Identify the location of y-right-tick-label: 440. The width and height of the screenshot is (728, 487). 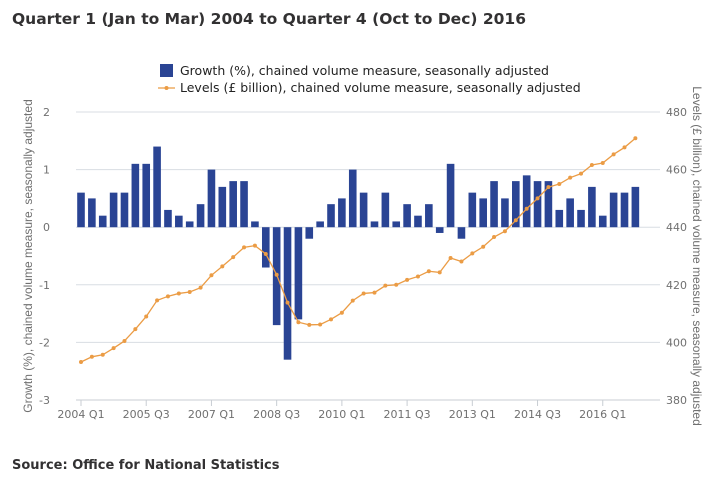
(676, 227).